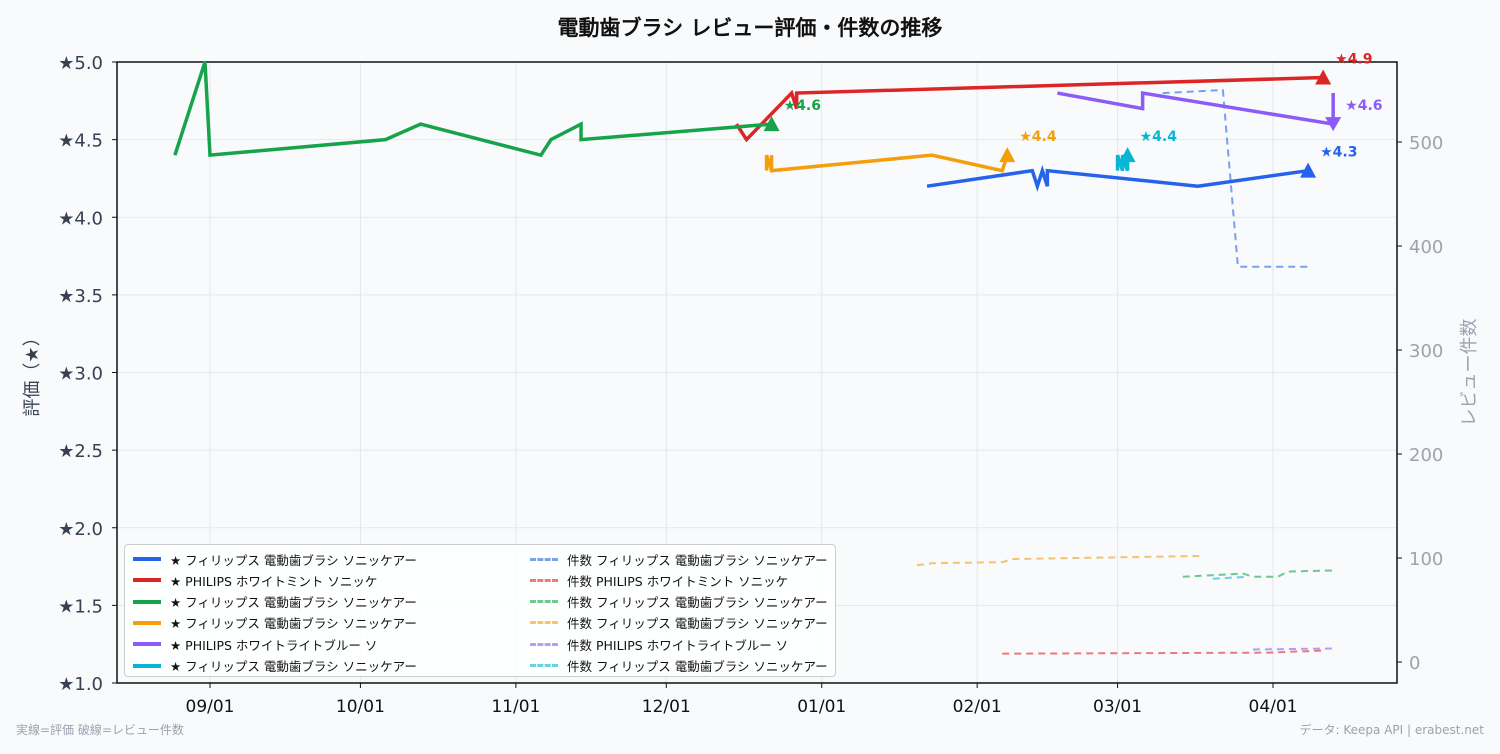 The image size is (1500, 754). I want to click on y-tick-label: ★1.0, so click(80, 684).